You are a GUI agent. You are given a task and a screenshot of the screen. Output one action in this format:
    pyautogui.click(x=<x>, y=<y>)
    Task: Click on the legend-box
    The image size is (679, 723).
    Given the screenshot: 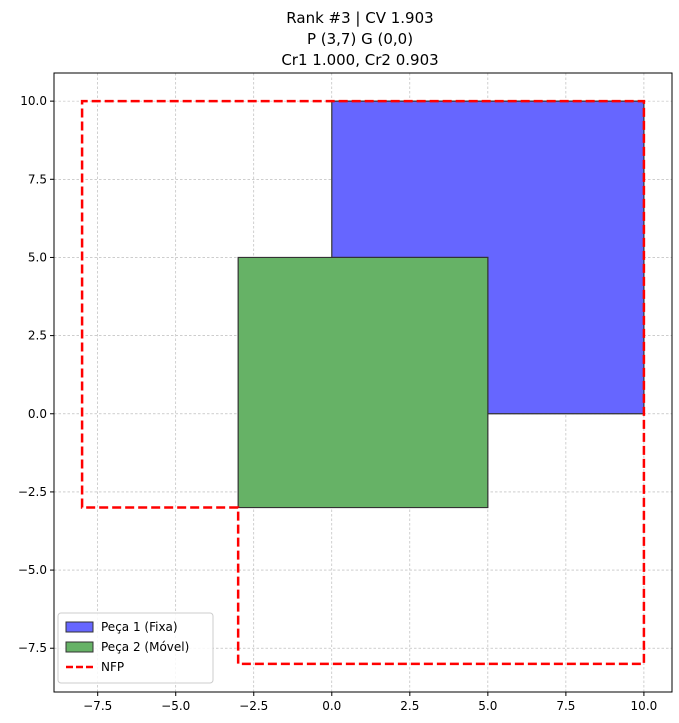 What is the action you would take?
    pyautogui.click(x=135, y=648)
    